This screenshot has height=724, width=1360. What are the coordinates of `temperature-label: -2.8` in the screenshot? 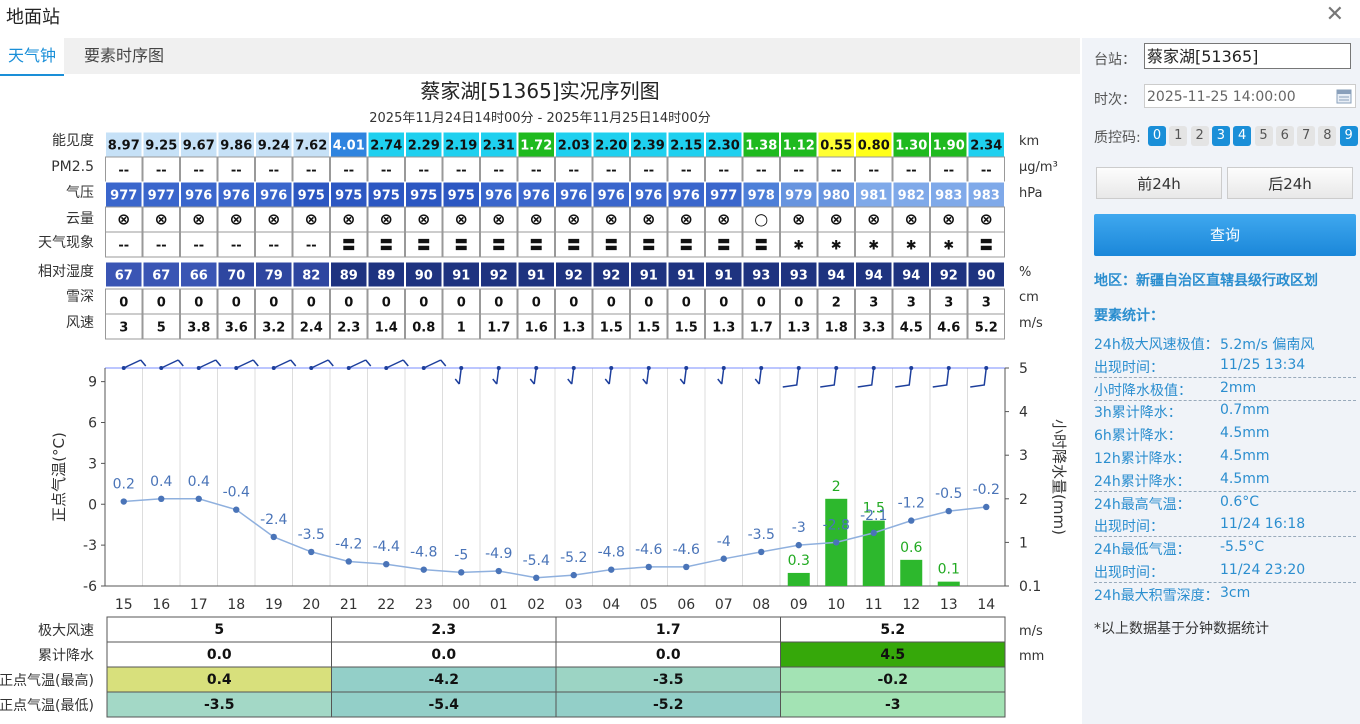 It's located at (836, 525).